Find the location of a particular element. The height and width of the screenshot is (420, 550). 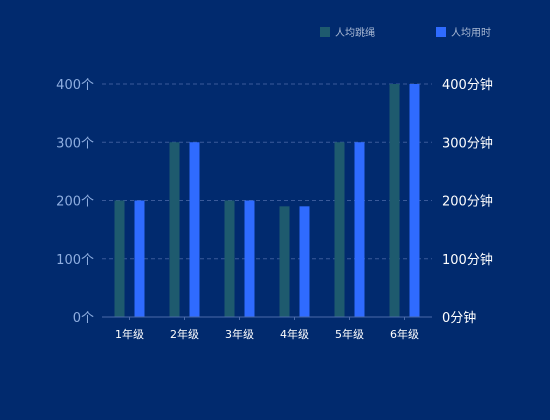

x-tick-label: 5年级 is located at coordinates (349, 334).